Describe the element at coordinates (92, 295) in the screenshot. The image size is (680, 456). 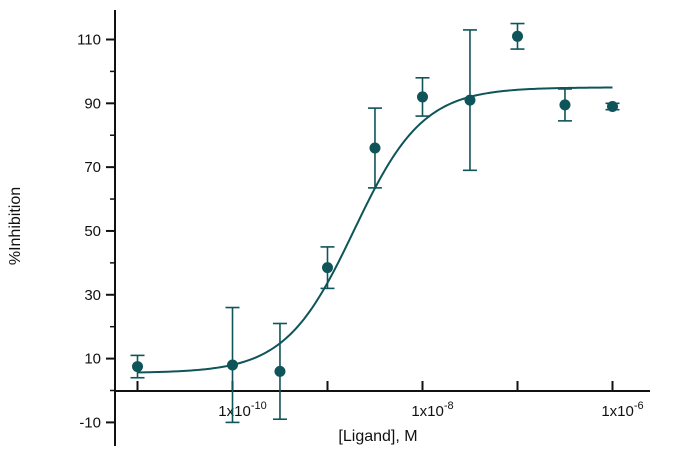
I see `y-tick-label: 30` at that location.